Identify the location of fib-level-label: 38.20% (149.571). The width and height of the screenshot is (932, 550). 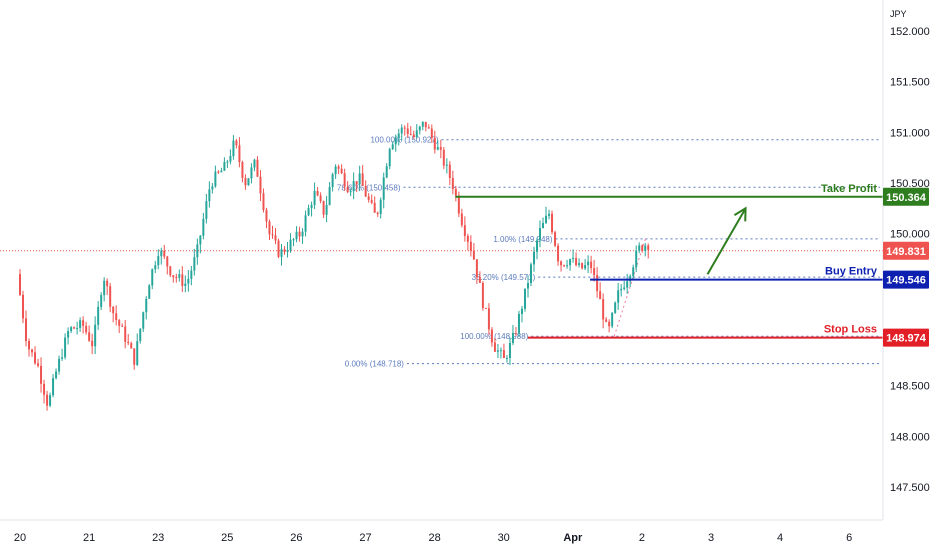
(504, 277).